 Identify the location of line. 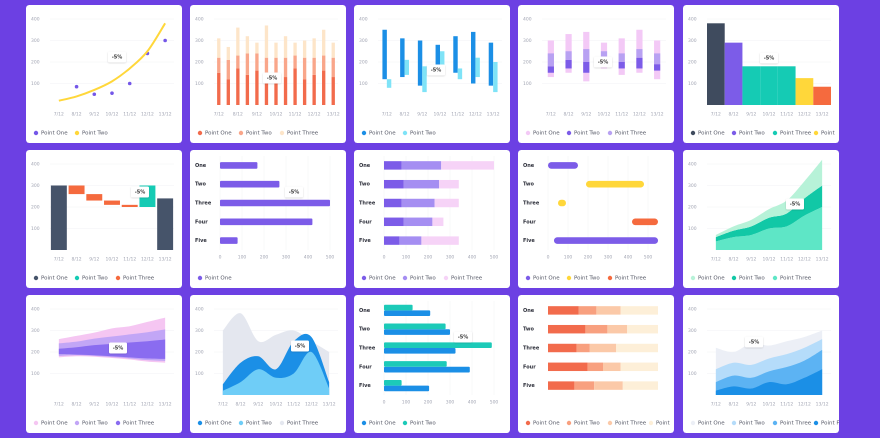
(112, 62).